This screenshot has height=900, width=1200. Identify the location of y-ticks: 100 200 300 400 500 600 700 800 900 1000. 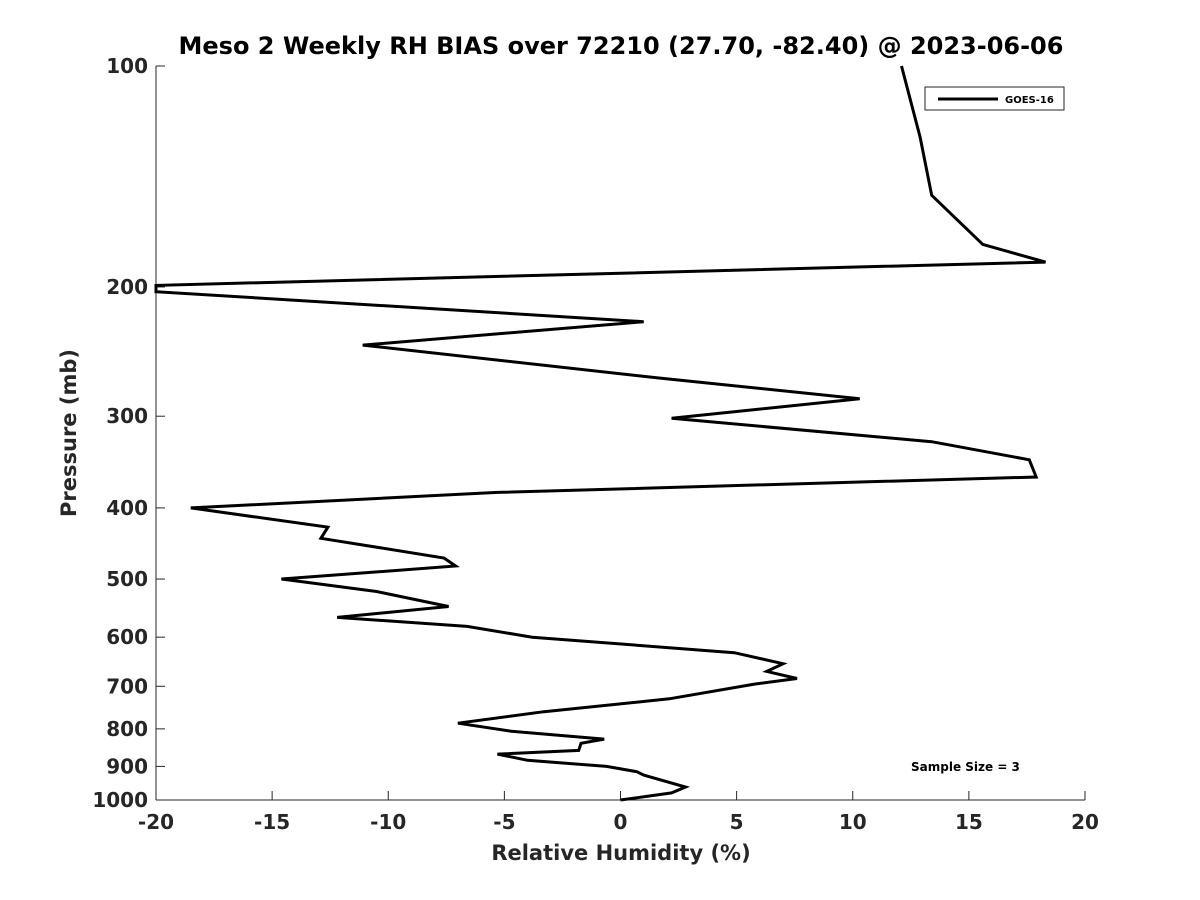
(128, 433).